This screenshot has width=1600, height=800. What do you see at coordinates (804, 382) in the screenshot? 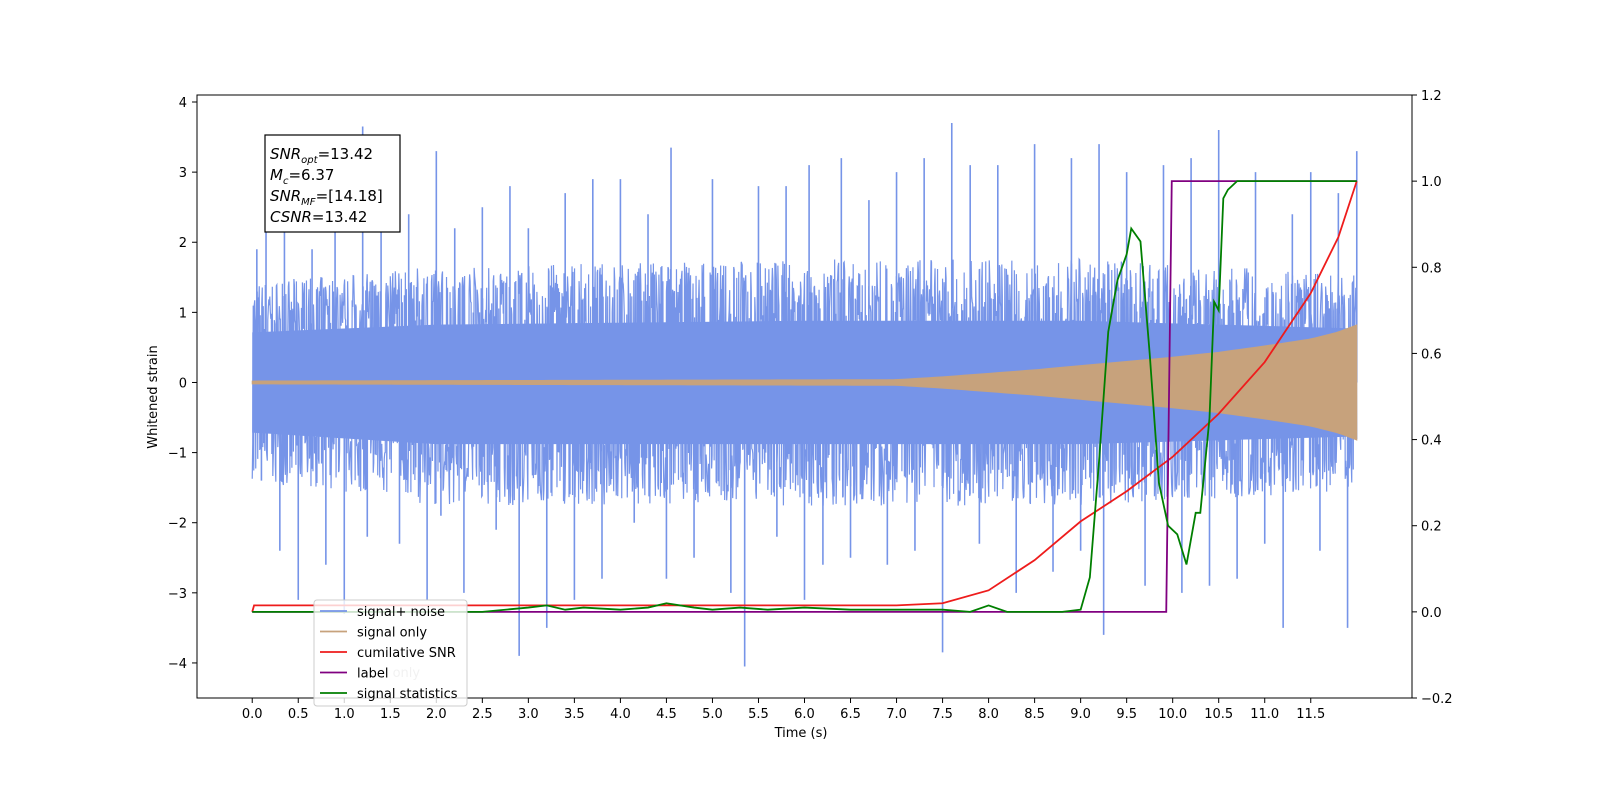
I see `series-signal-only` at bounding box center [804, 382].